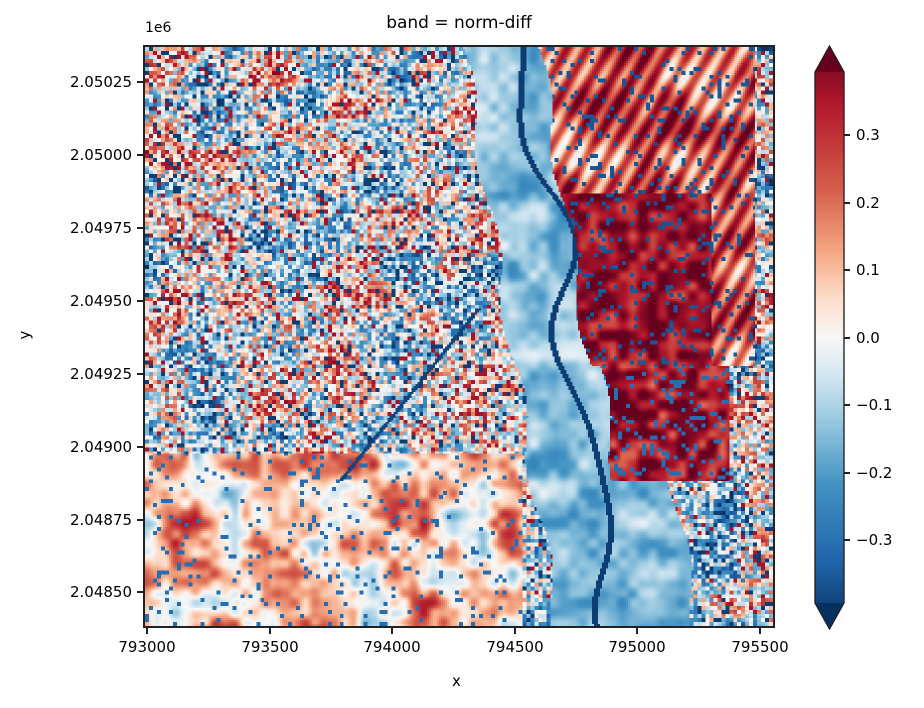 The height and width of the screenshot is (708, 924). Describe the element at coordinates (456, 681) in the screenshot. I see `x-axis-label: x` at that location.